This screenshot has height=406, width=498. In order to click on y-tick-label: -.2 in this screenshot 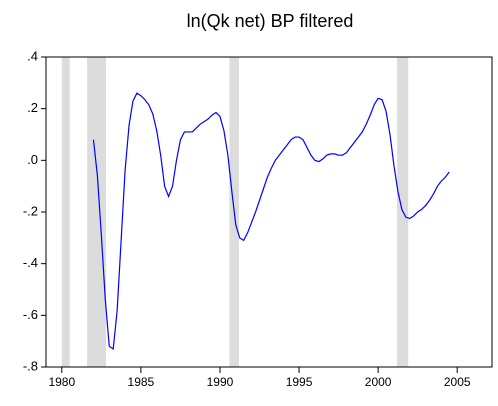, I will do `click(30, 210)`.